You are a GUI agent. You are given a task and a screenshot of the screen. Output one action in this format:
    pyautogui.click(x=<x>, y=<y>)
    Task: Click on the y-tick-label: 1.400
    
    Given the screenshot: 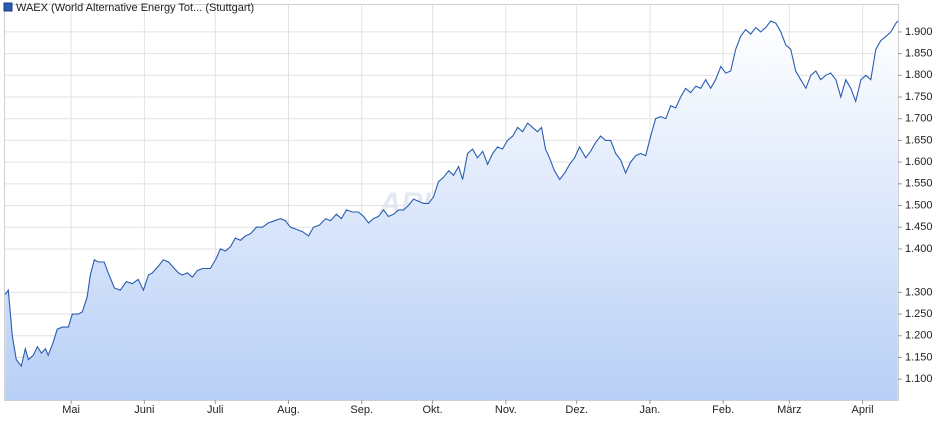 What is the action you would take?
    pyautogui.click(x=919, y=249)
    